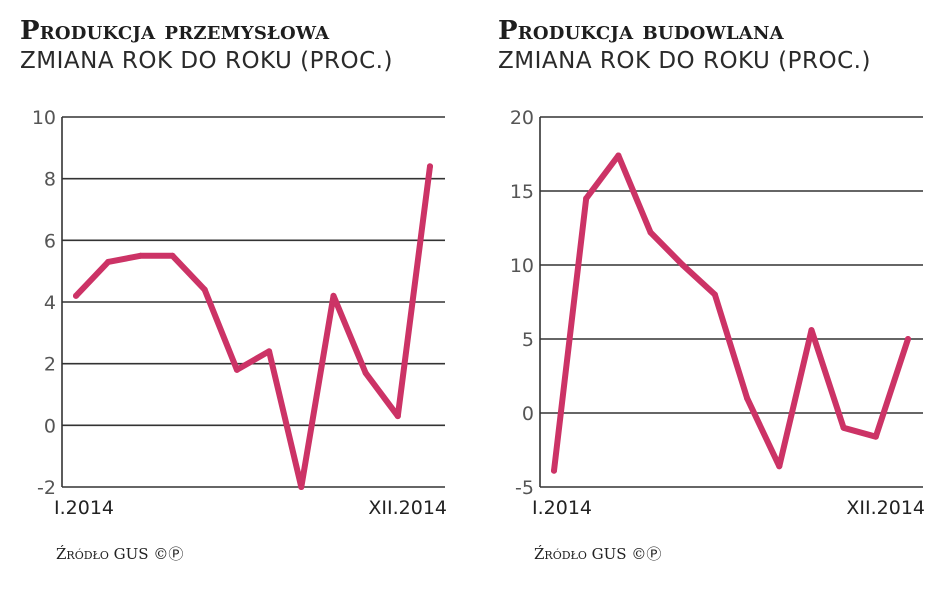  Describe the element at coordinates (641, 31) in the screenshot. I see `chart-title: Produkcja budowlana` at that location.